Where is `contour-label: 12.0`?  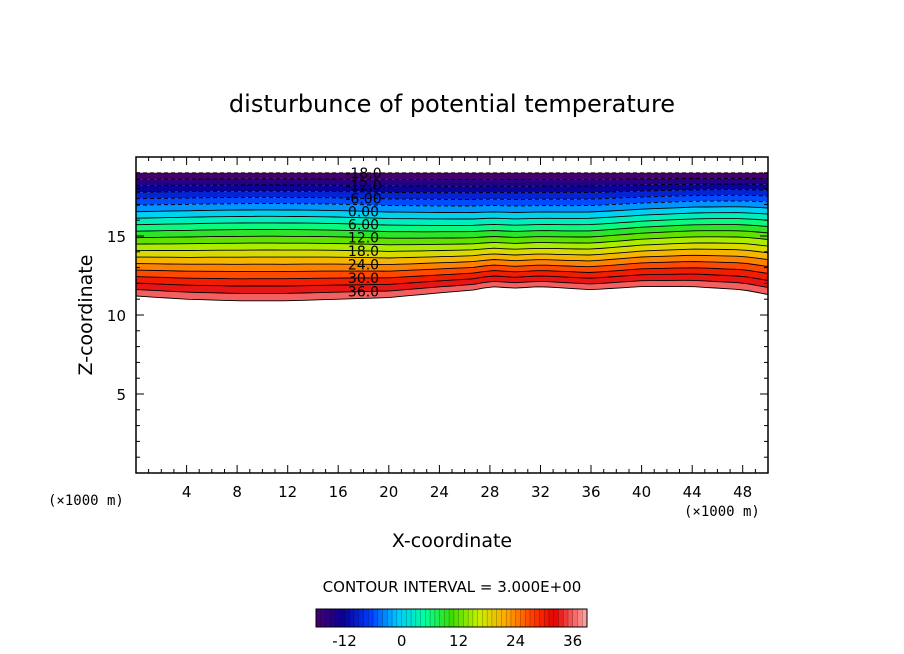 contour-label: 12.0 is located at coordinates (363, 239).